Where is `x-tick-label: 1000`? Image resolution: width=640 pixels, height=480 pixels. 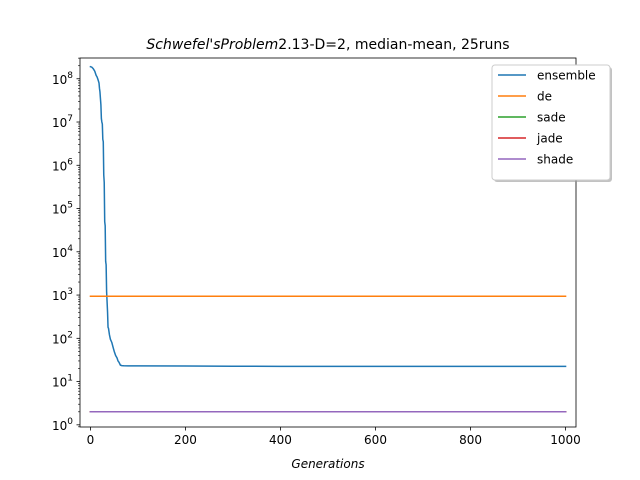
x-tick-label: 1000 is located at coordinates (565, 440).